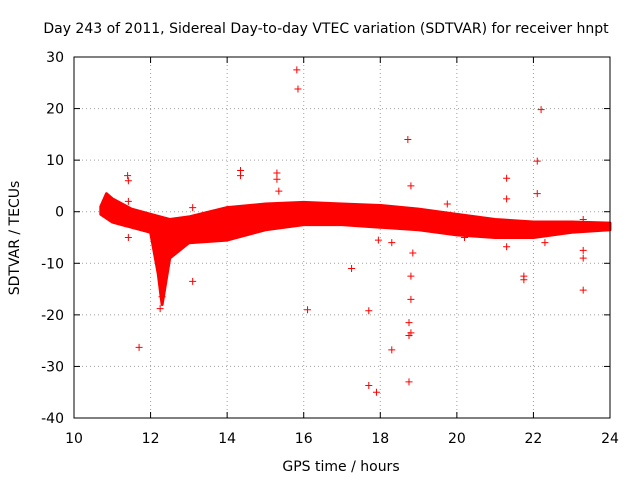 Image resolution: width=640 pixels, height=480 pixels. I want to click on y-tick-label: -30, so click(52, 367).